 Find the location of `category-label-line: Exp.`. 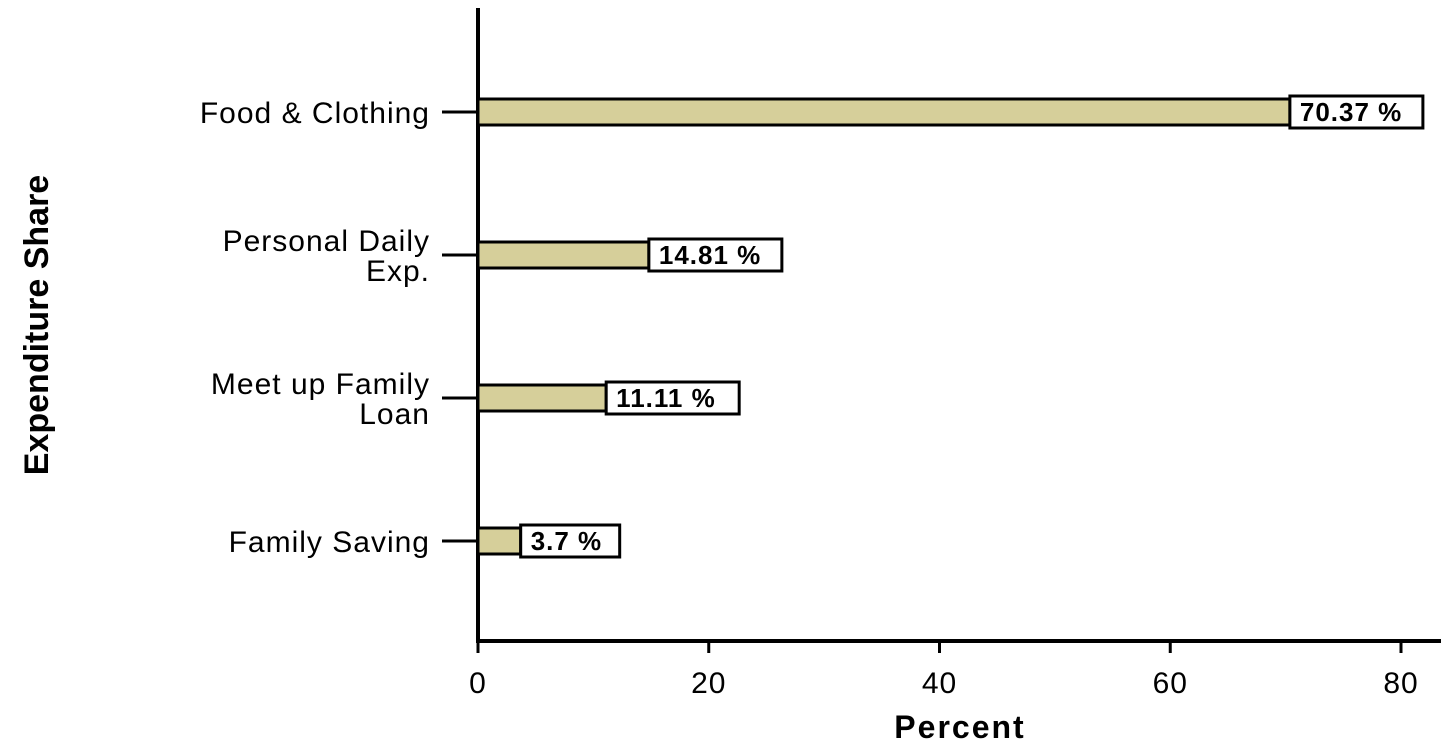

category-label-line: Exp. is located at coordinates (398, 271).